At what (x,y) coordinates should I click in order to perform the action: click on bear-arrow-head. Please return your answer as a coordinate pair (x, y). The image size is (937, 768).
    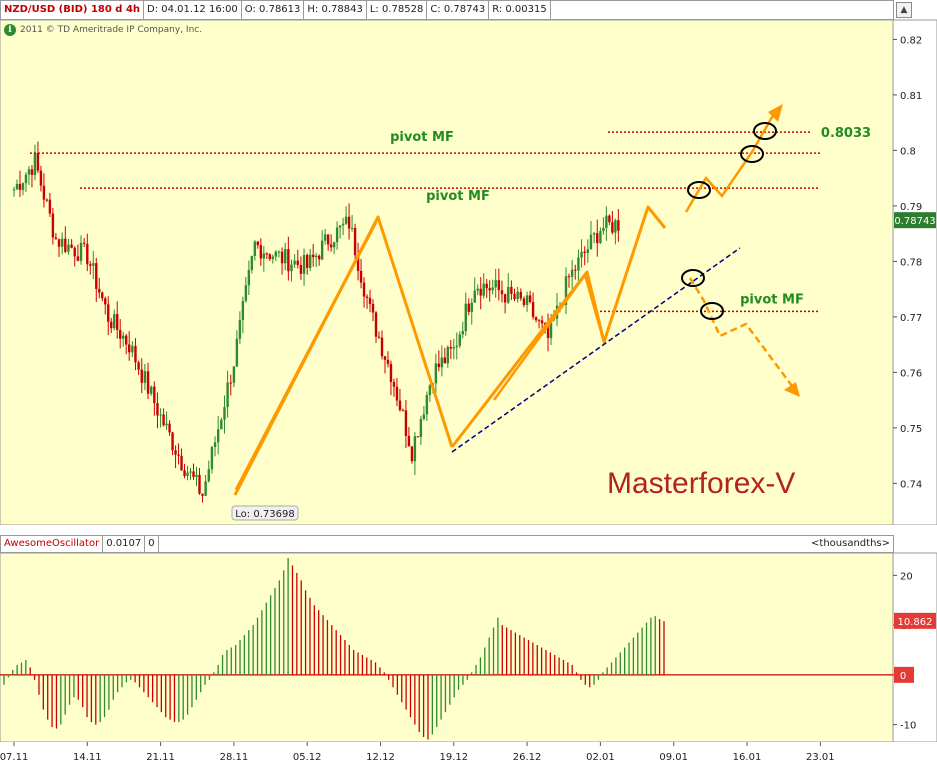
    Looking at the image, I should click on (792, 389).